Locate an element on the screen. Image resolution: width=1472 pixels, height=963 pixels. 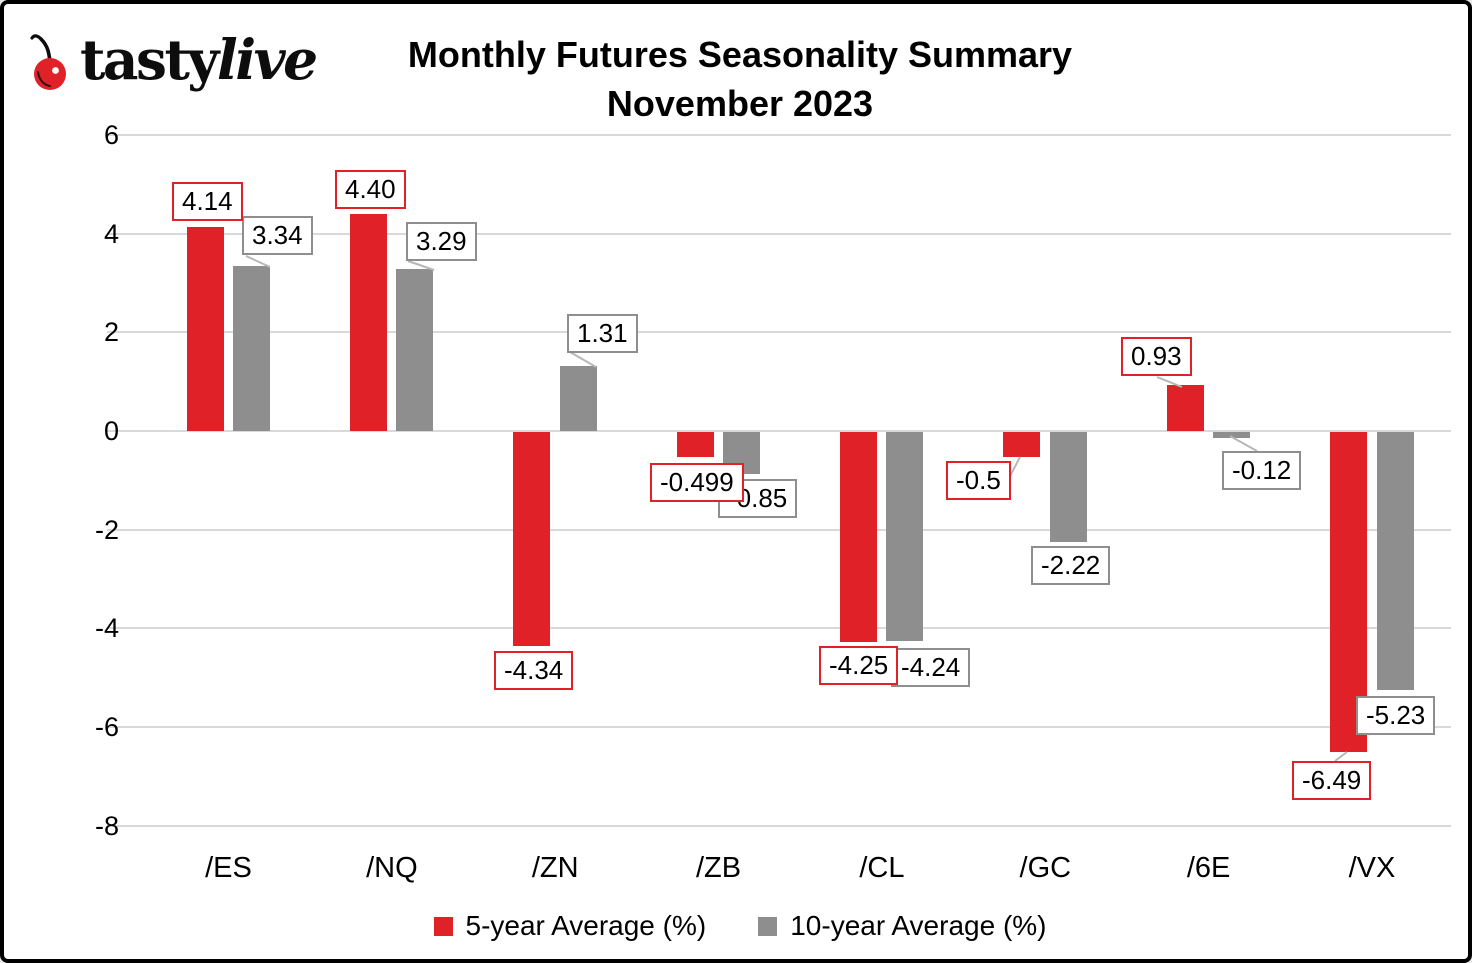
bar-5y-/CL is located at coordinates (858, 537).